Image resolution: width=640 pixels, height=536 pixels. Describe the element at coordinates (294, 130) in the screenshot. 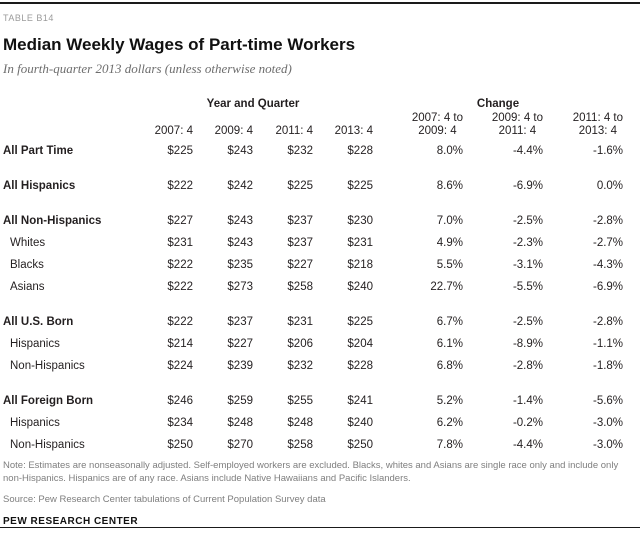

I see `column-header-label: 2011: 4` at that location.